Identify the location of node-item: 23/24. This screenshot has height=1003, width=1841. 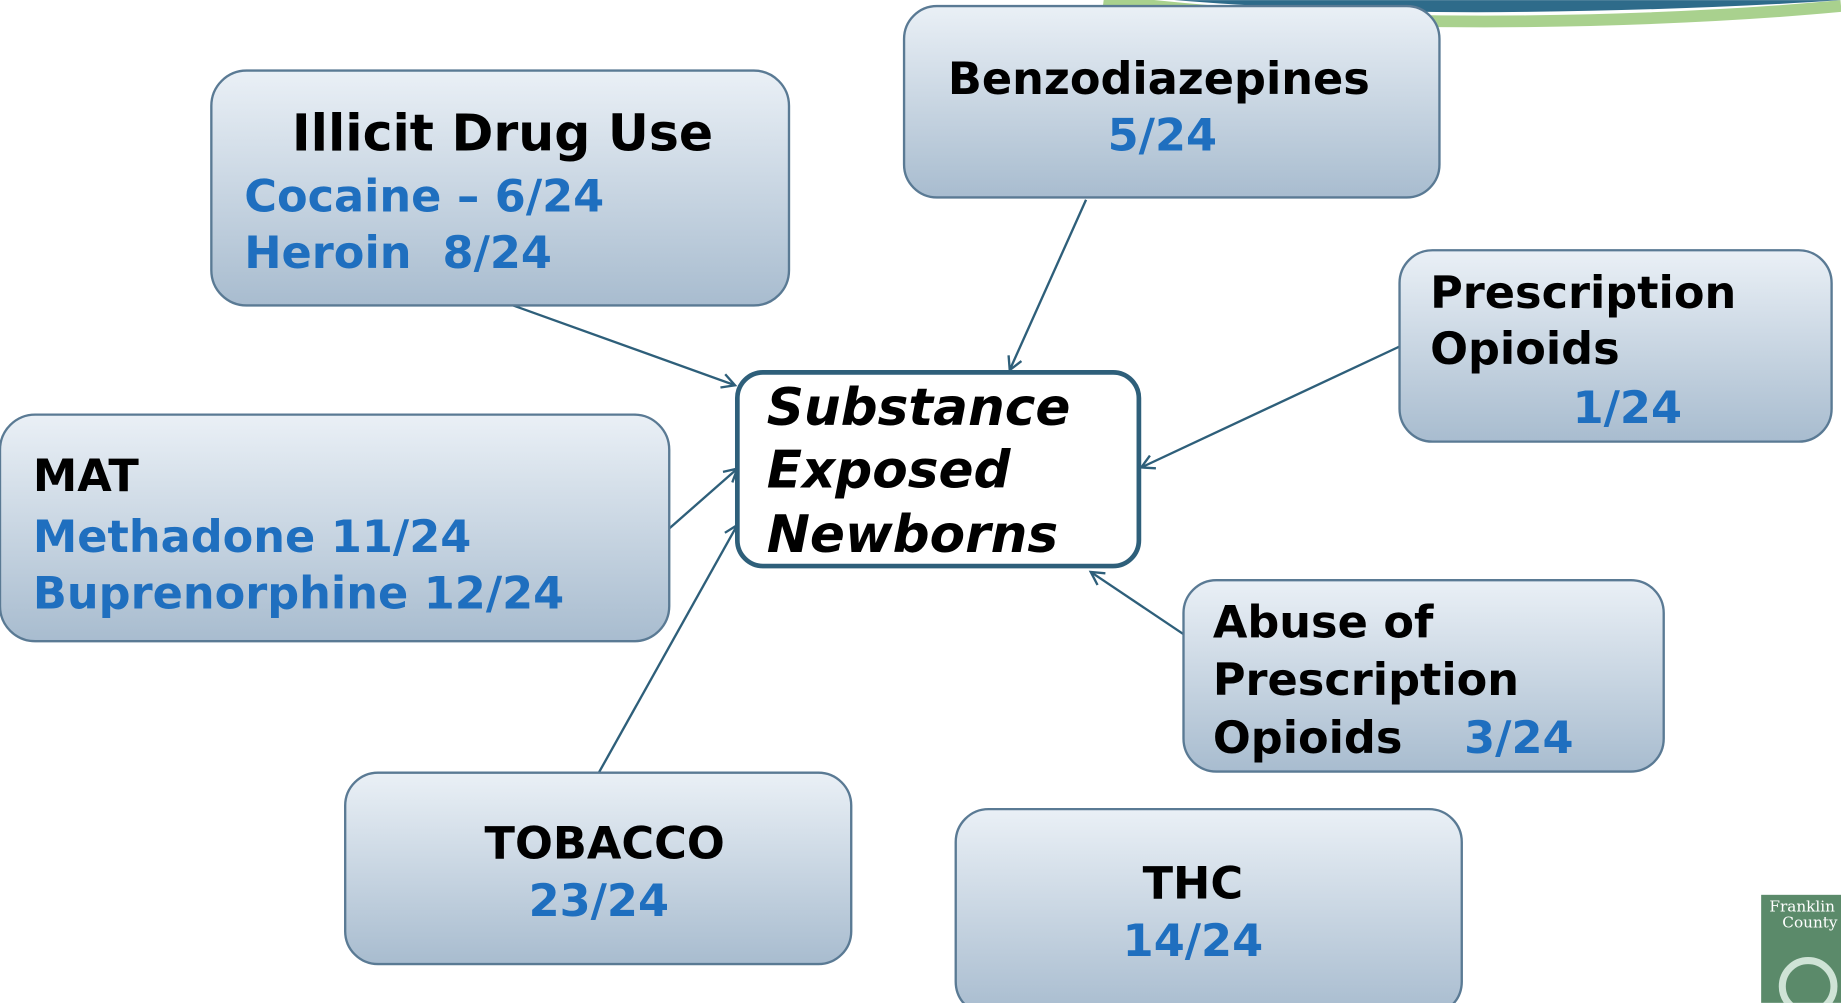
(599, 901).